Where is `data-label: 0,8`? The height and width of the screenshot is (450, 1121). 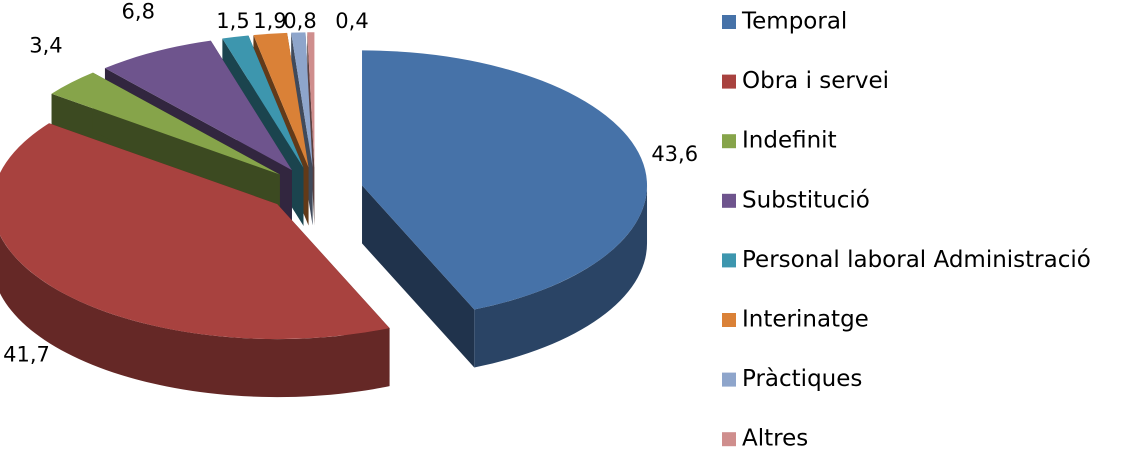
data-label: 0,8 is located at coordinates (299, 21).